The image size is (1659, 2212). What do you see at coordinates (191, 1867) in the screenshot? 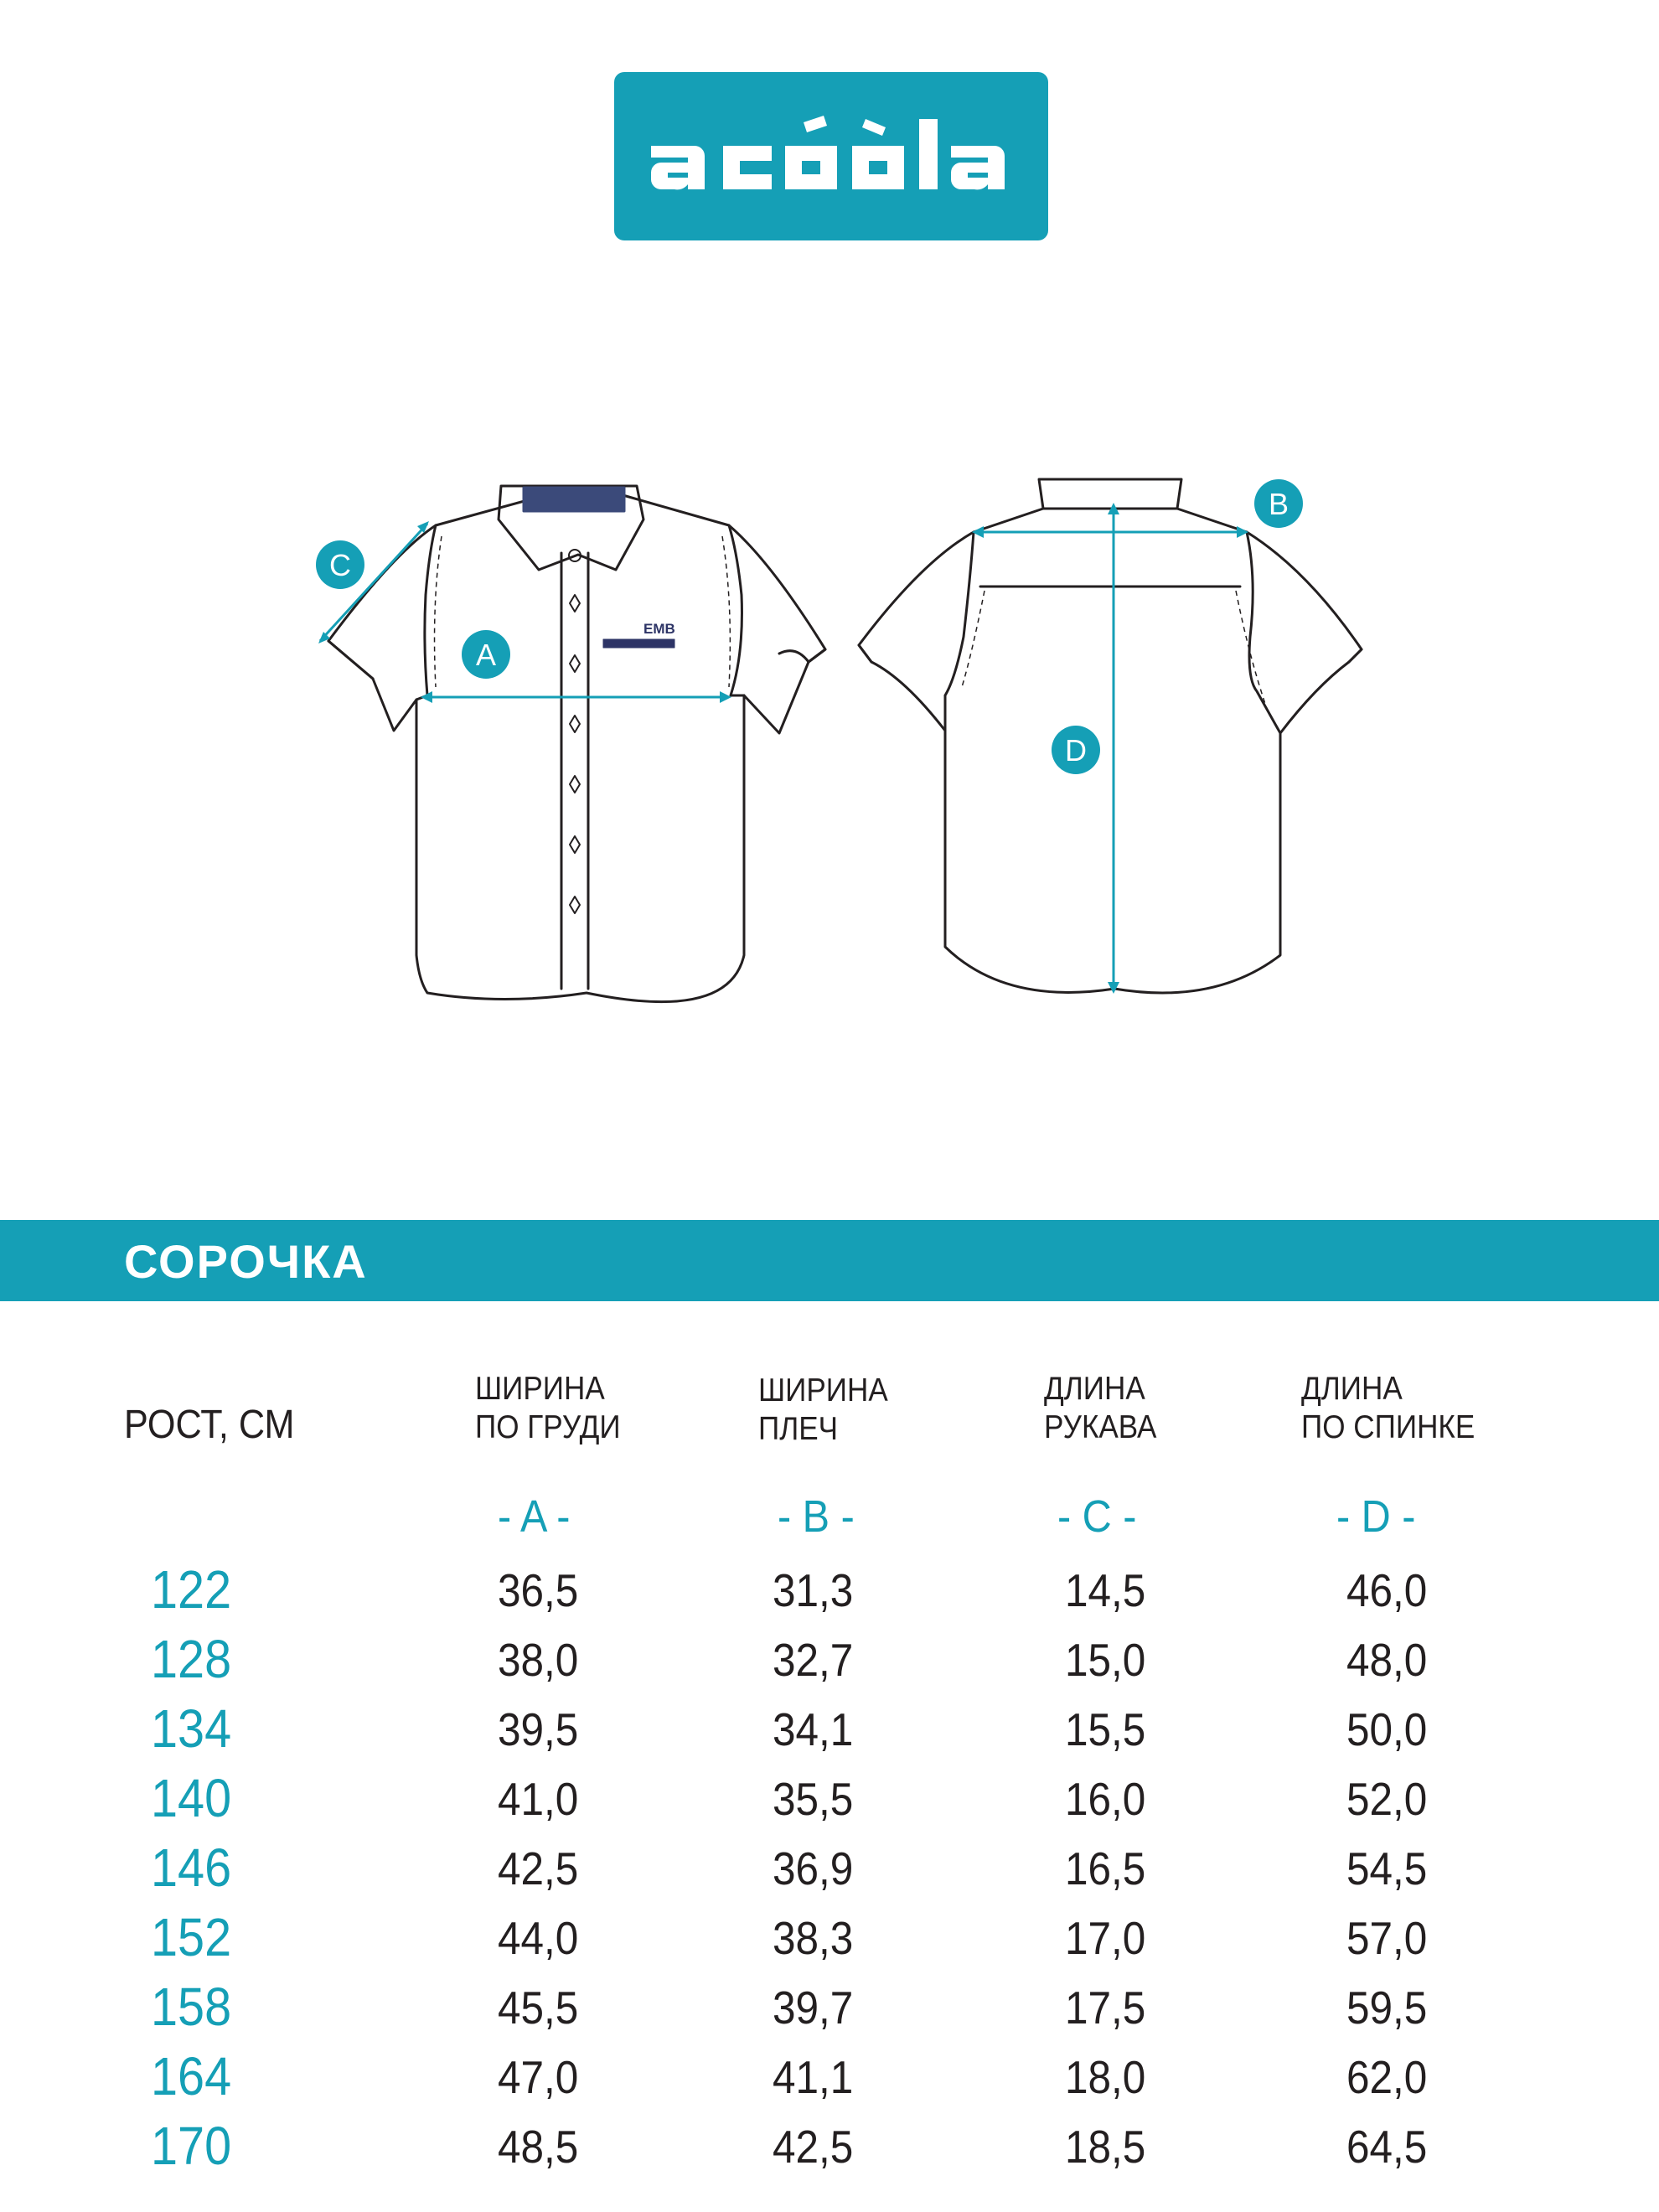
I see `row-height: 146` at bounding box center [191, 1867].